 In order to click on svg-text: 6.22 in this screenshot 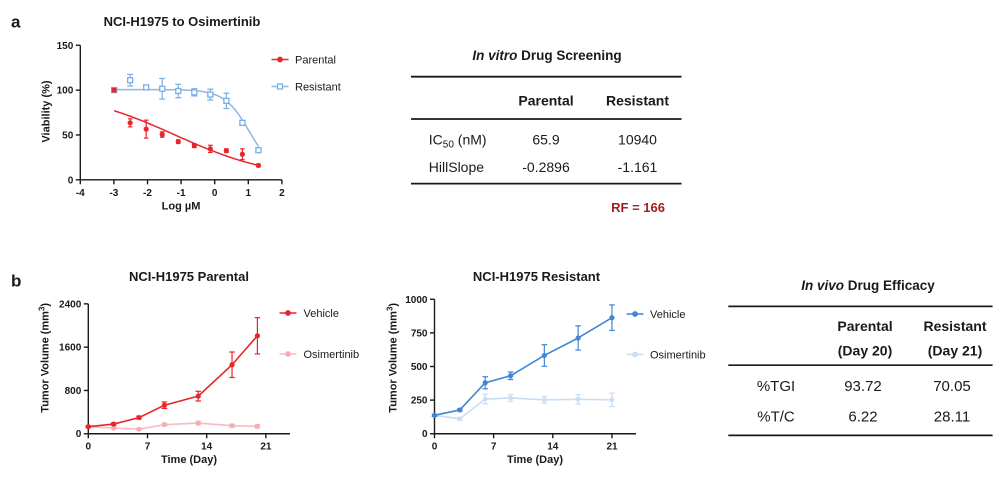, I will do `click(862, 417)`.